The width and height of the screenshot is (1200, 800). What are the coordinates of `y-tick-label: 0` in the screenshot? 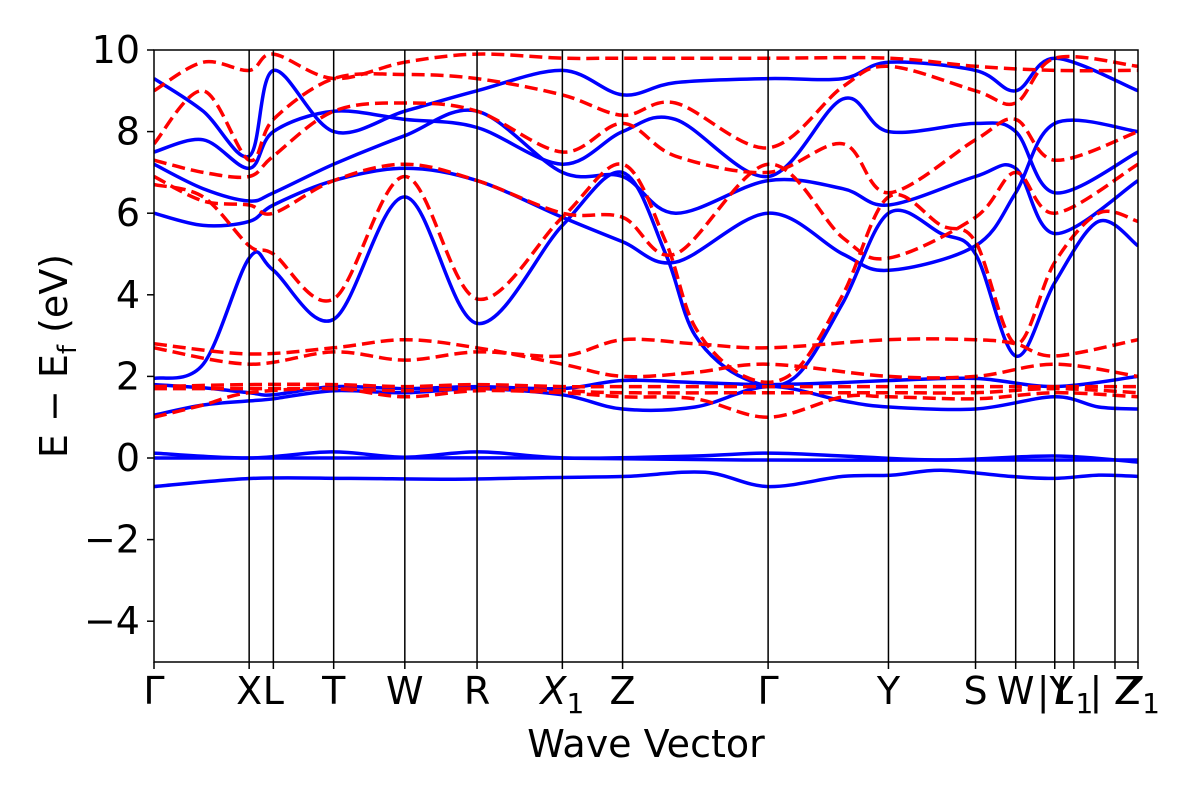 It's located at (128, 458).